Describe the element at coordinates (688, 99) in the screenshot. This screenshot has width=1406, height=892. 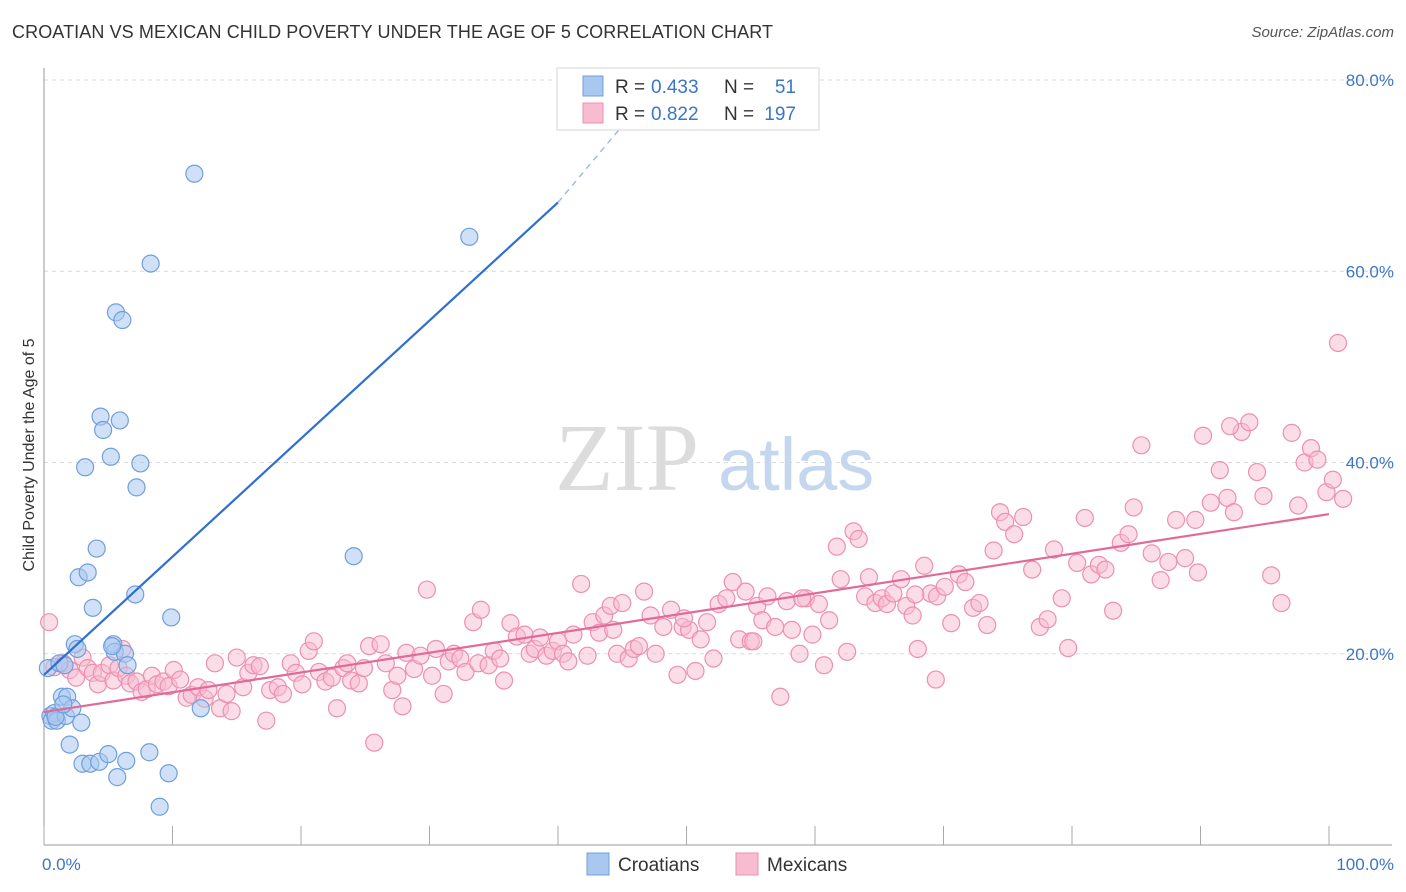
I see `top-legend: R = 0.433 N = 51 R = 0.822 N = 197` at that location.